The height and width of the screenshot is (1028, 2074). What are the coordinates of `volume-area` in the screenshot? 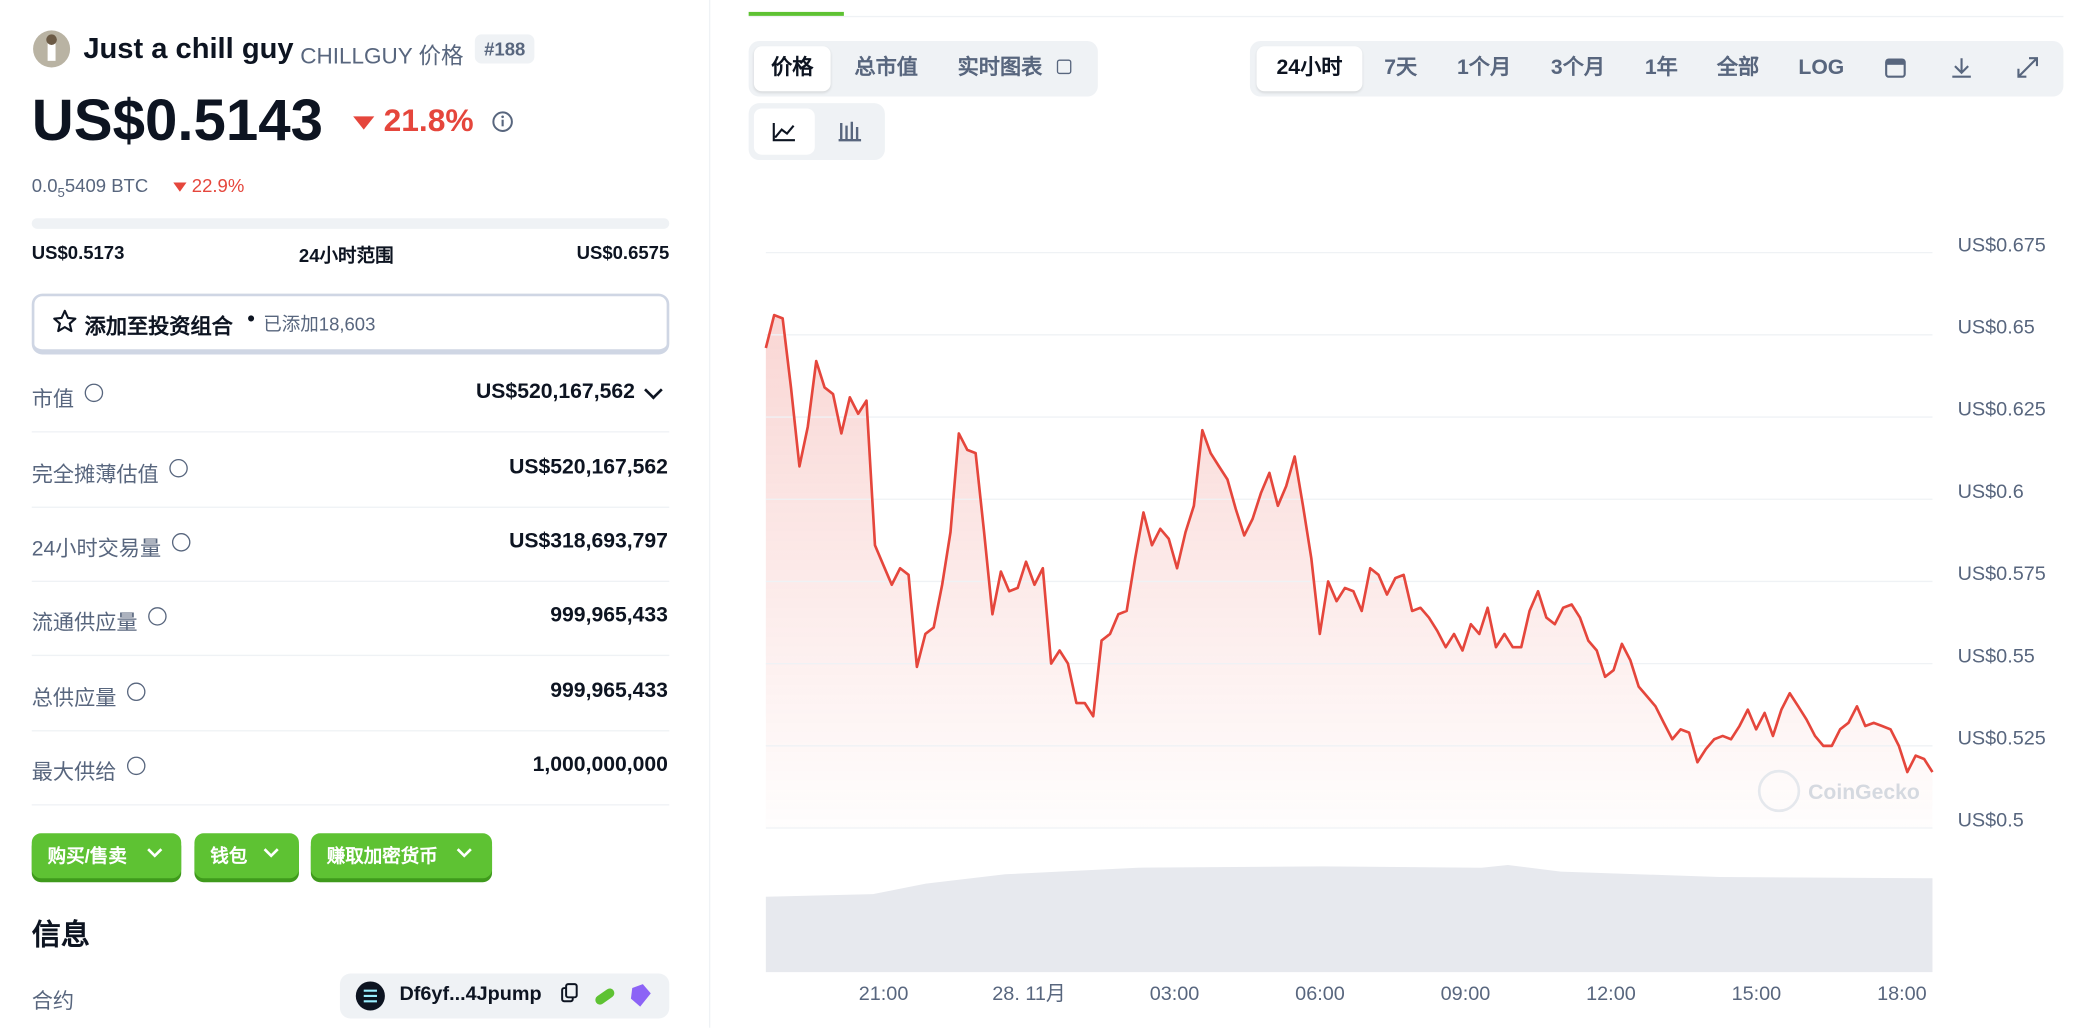 It's located at (1349, 919).